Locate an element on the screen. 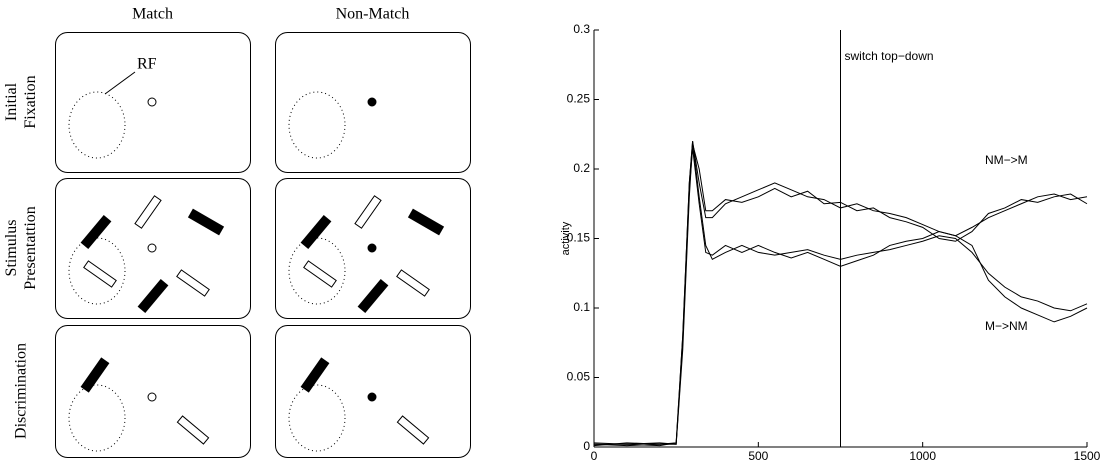 The image size is (1109, 462). annotation: switch top−down is located at coordinates (889, 56).